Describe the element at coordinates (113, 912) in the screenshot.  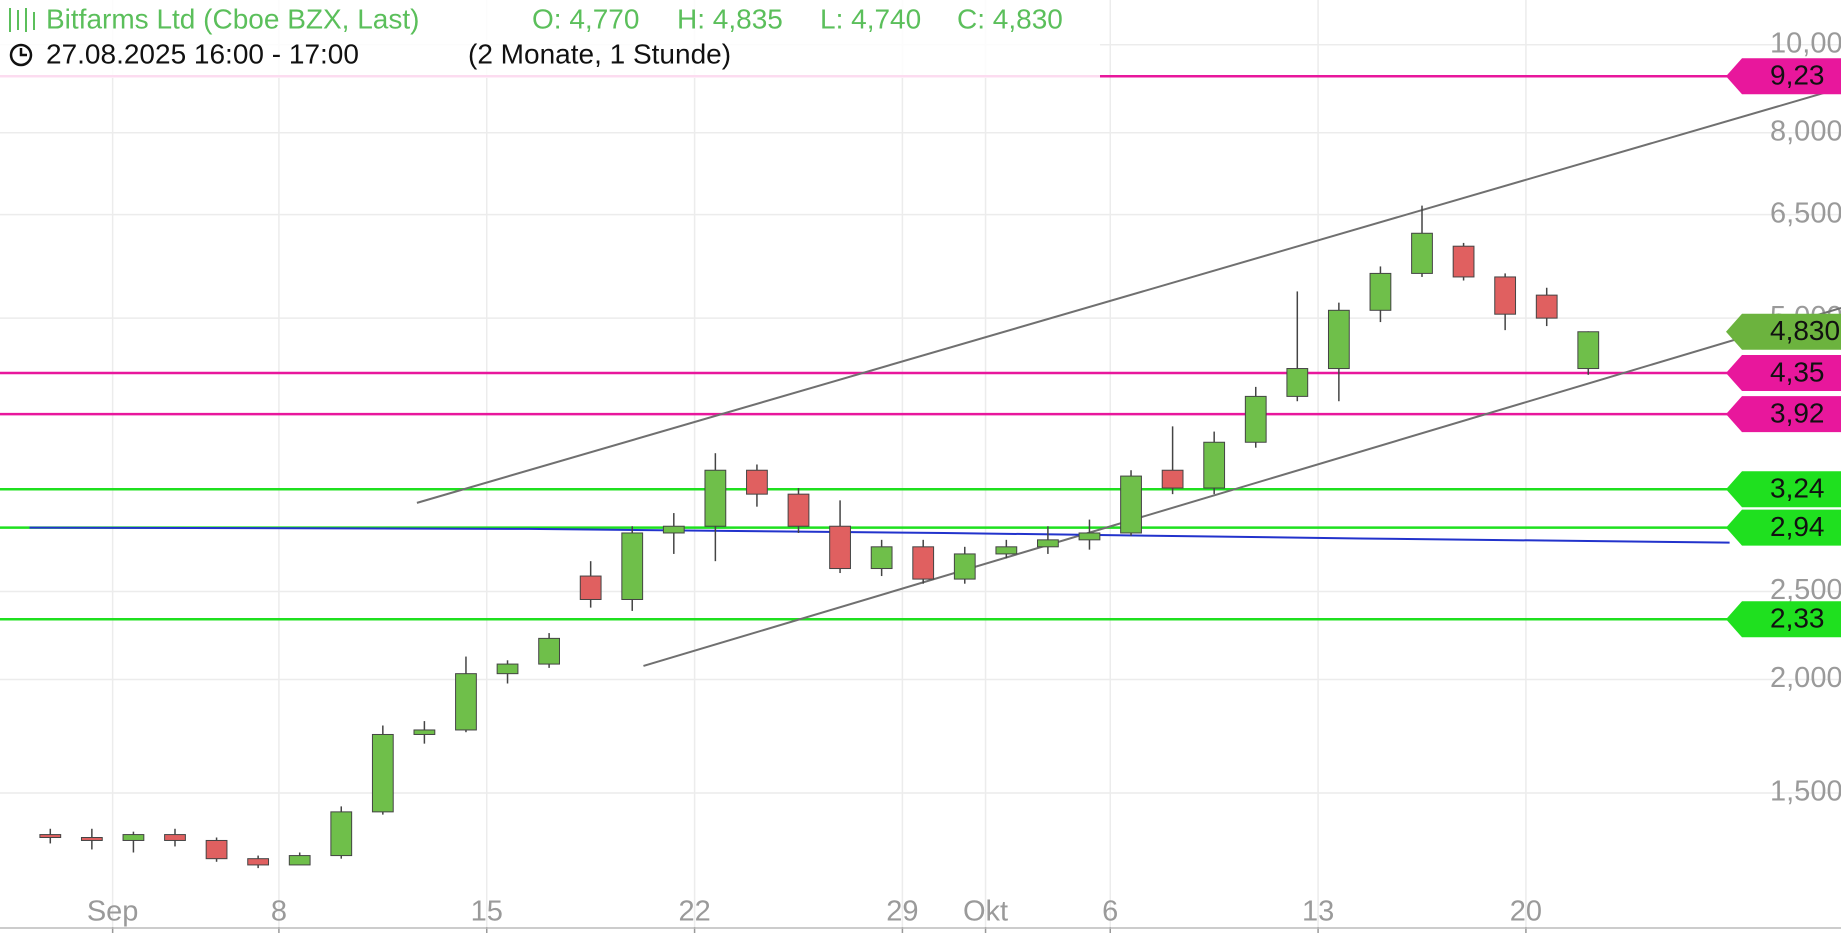
I see `x-tick-label: Sep` at that location.